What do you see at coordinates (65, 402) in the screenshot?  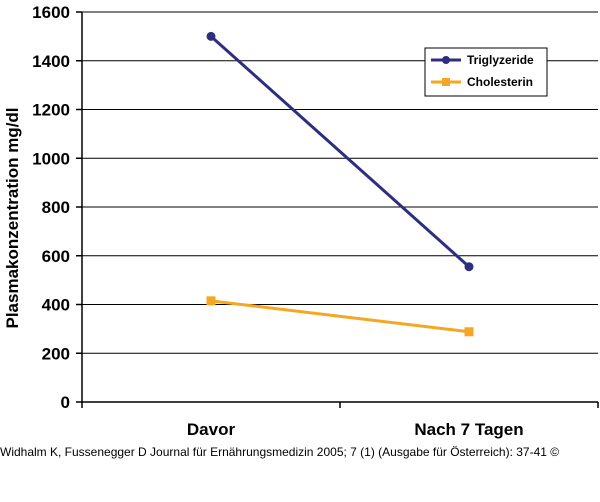 I see `y-tick-label: 0` at bounding box center [65, 402].